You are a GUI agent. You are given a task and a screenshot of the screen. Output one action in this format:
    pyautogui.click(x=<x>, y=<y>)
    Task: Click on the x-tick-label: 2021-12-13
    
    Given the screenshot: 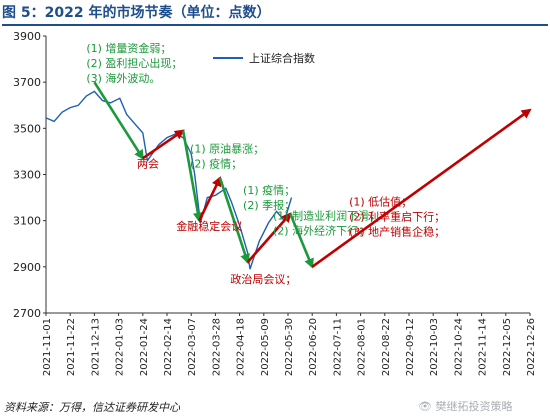 What is the action you would take?
    pyautogui.click(x=95, y=347)
    